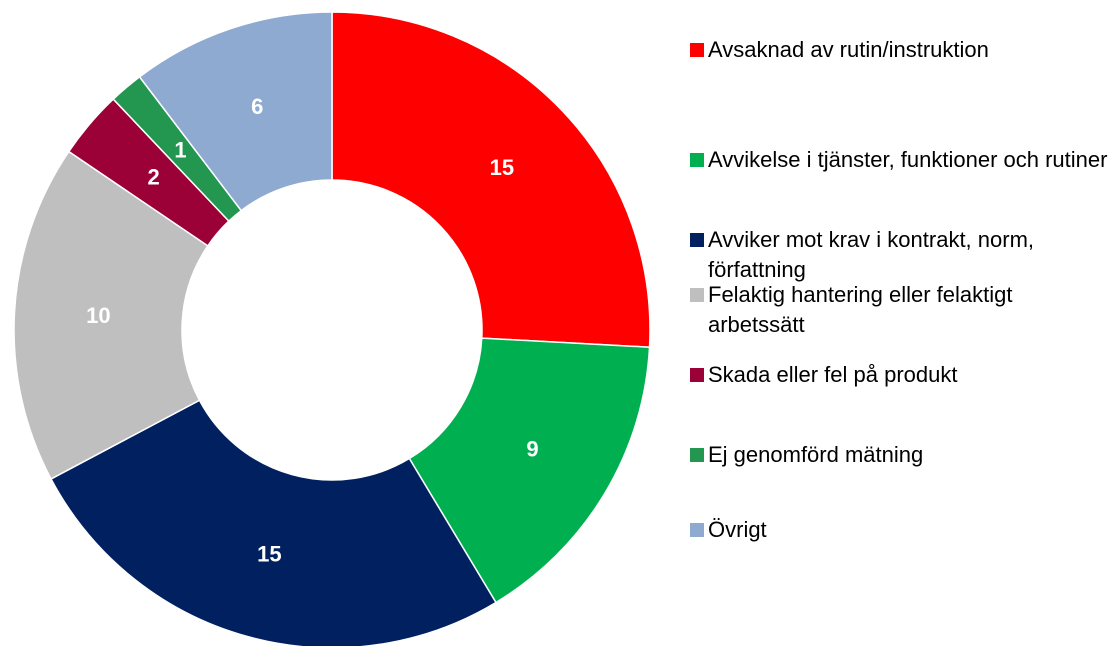 This screenshot has width=1114, height=646. I want to click on legend-item: Avsaknad av rutin/instruktion, so click(902, 50).